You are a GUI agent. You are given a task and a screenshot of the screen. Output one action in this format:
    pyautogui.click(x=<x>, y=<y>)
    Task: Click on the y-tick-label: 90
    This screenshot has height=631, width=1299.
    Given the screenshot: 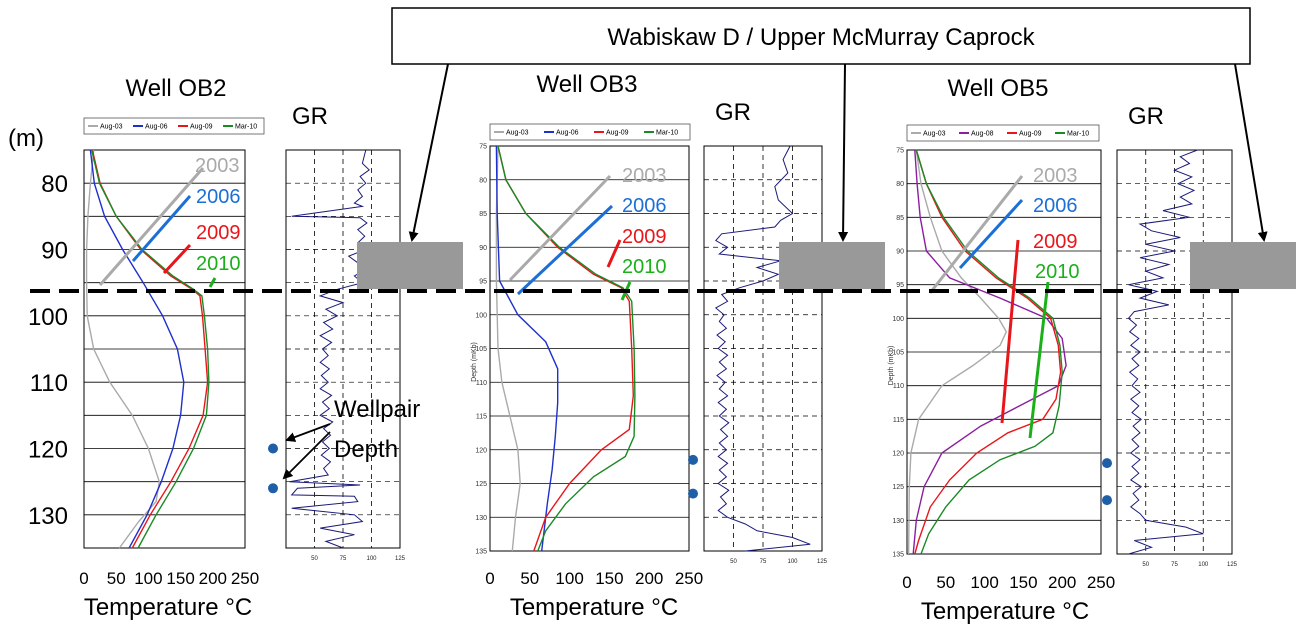 What is the action you would take?
    pyautogui.click(x=483, y=248)
    